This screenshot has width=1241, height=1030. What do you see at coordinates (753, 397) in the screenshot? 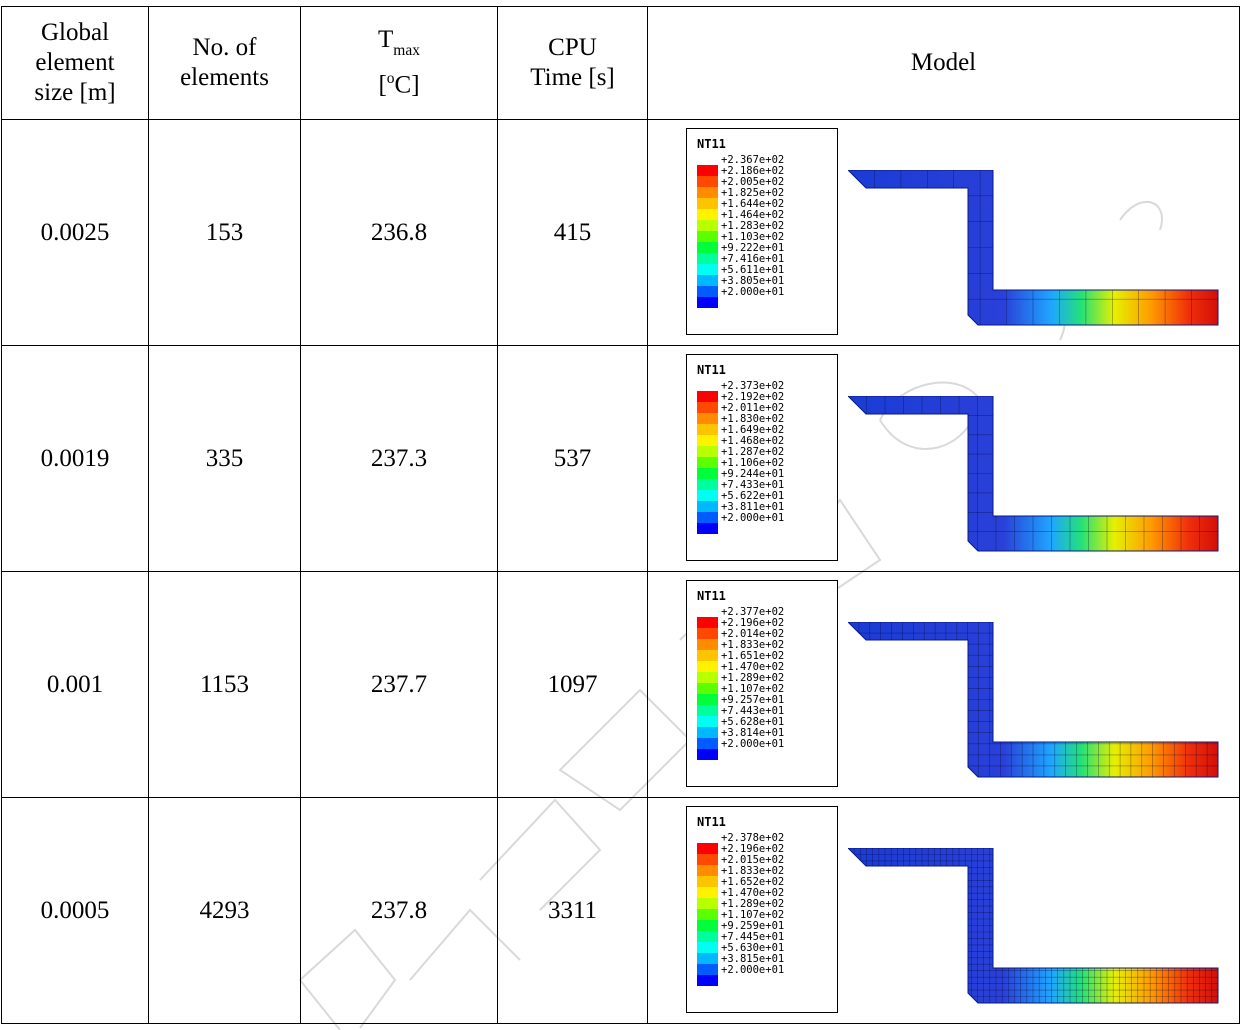
I see `legend-tick-label: +2.192e+02` at bounding box center [753, 397].